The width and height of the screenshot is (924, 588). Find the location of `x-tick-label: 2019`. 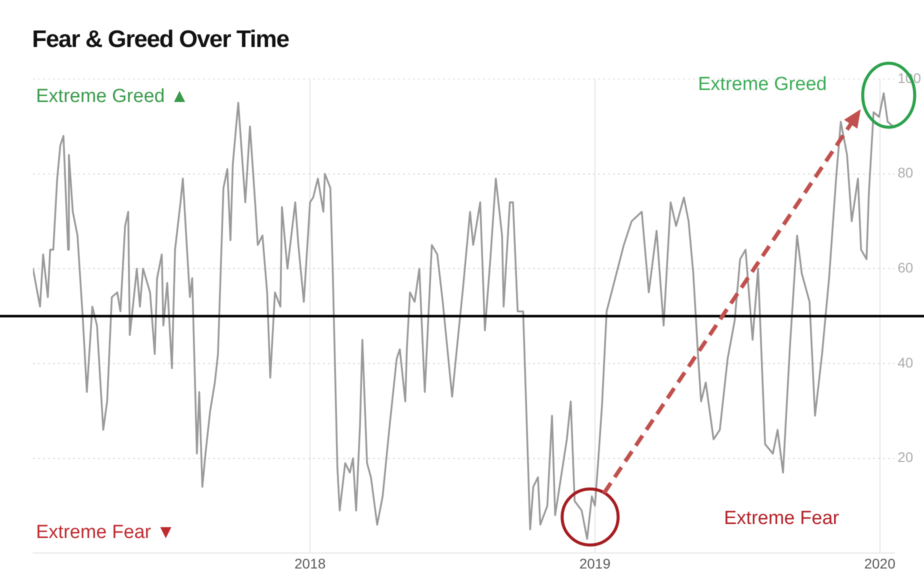

x-tick-label: 2019 is located at coordinates (595, 563).